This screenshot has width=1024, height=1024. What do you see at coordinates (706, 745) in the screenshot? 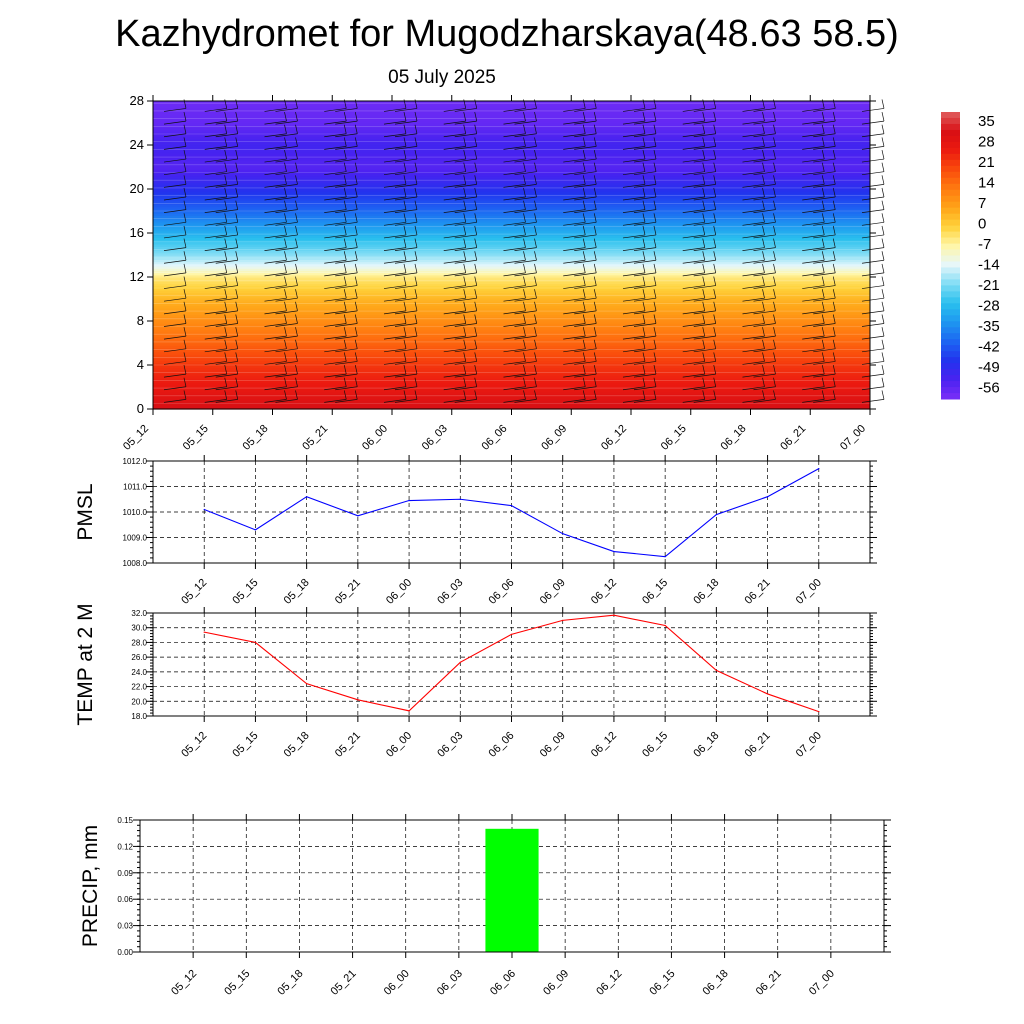
I see `x-tick-label: 06_18` at bounding box center [706, 745].